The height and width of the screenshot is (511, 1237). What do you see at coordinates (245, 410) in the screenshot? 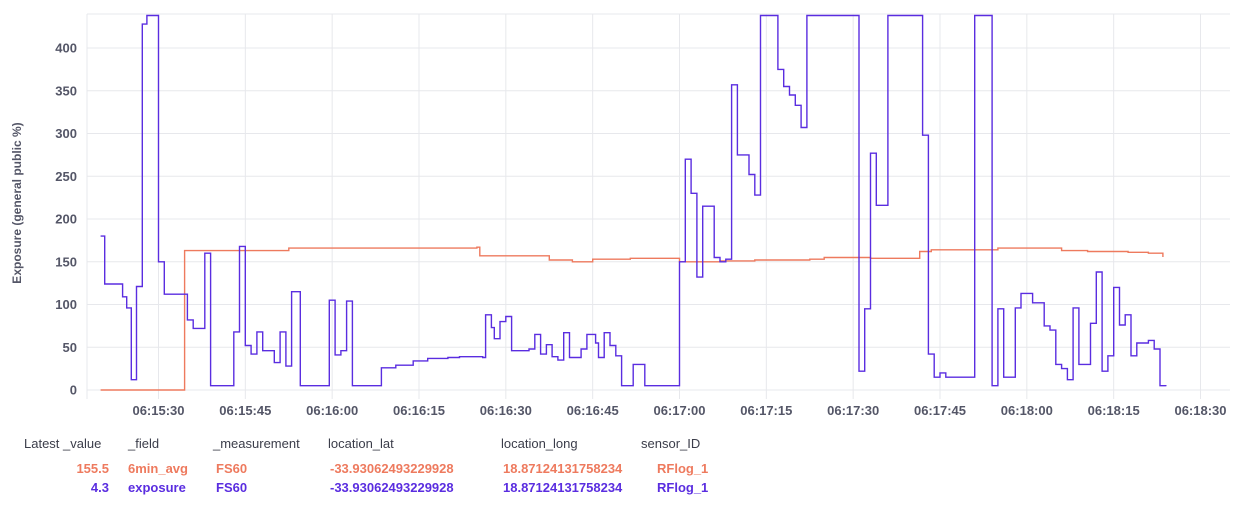
I see `x-tick-label: 06:15:45` at bounding box center [245, 410].